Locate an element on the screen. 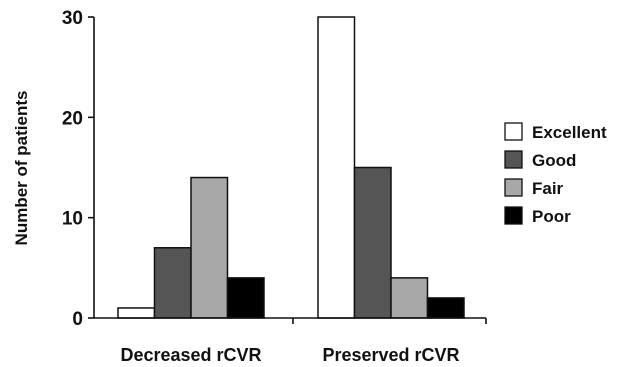 This screenshot has height=367, width=636. y-tick-label: 30 is located at coordinates (72, 18).